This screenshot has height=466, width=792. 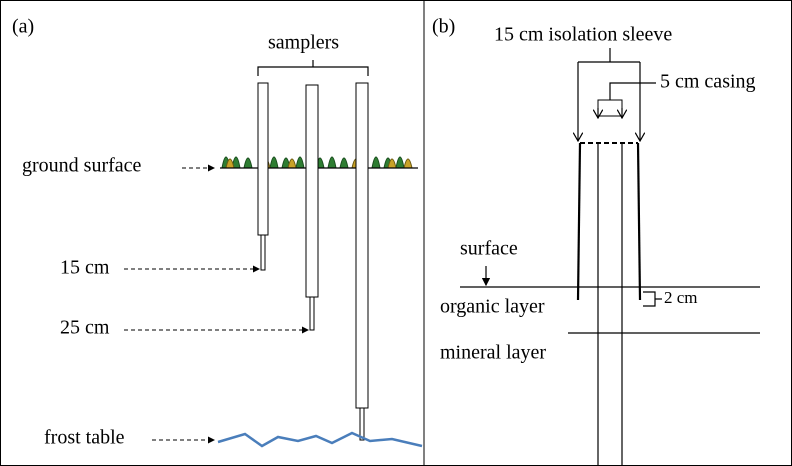 What do you see at coordinates (492, 307) in the screenshot?
I see `organic-label: organic layer` at bounding box center [492, 307].